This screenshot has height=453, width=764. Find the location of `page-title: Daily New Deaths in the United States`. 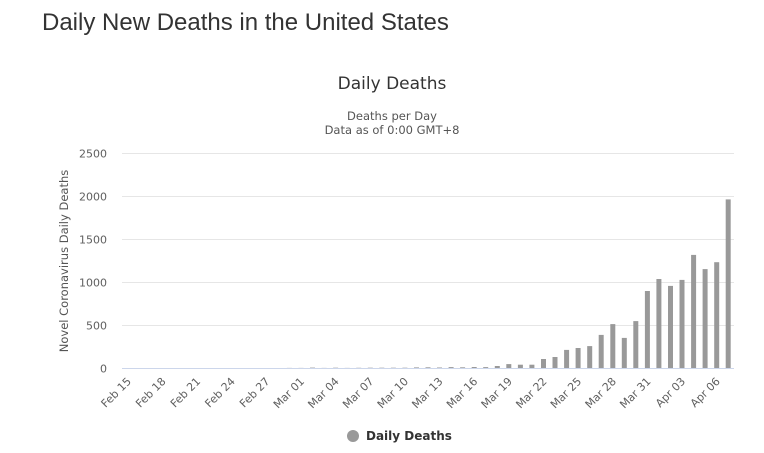

page-title: Daily New Deaths in the United States is located at coordinates (245, 22).